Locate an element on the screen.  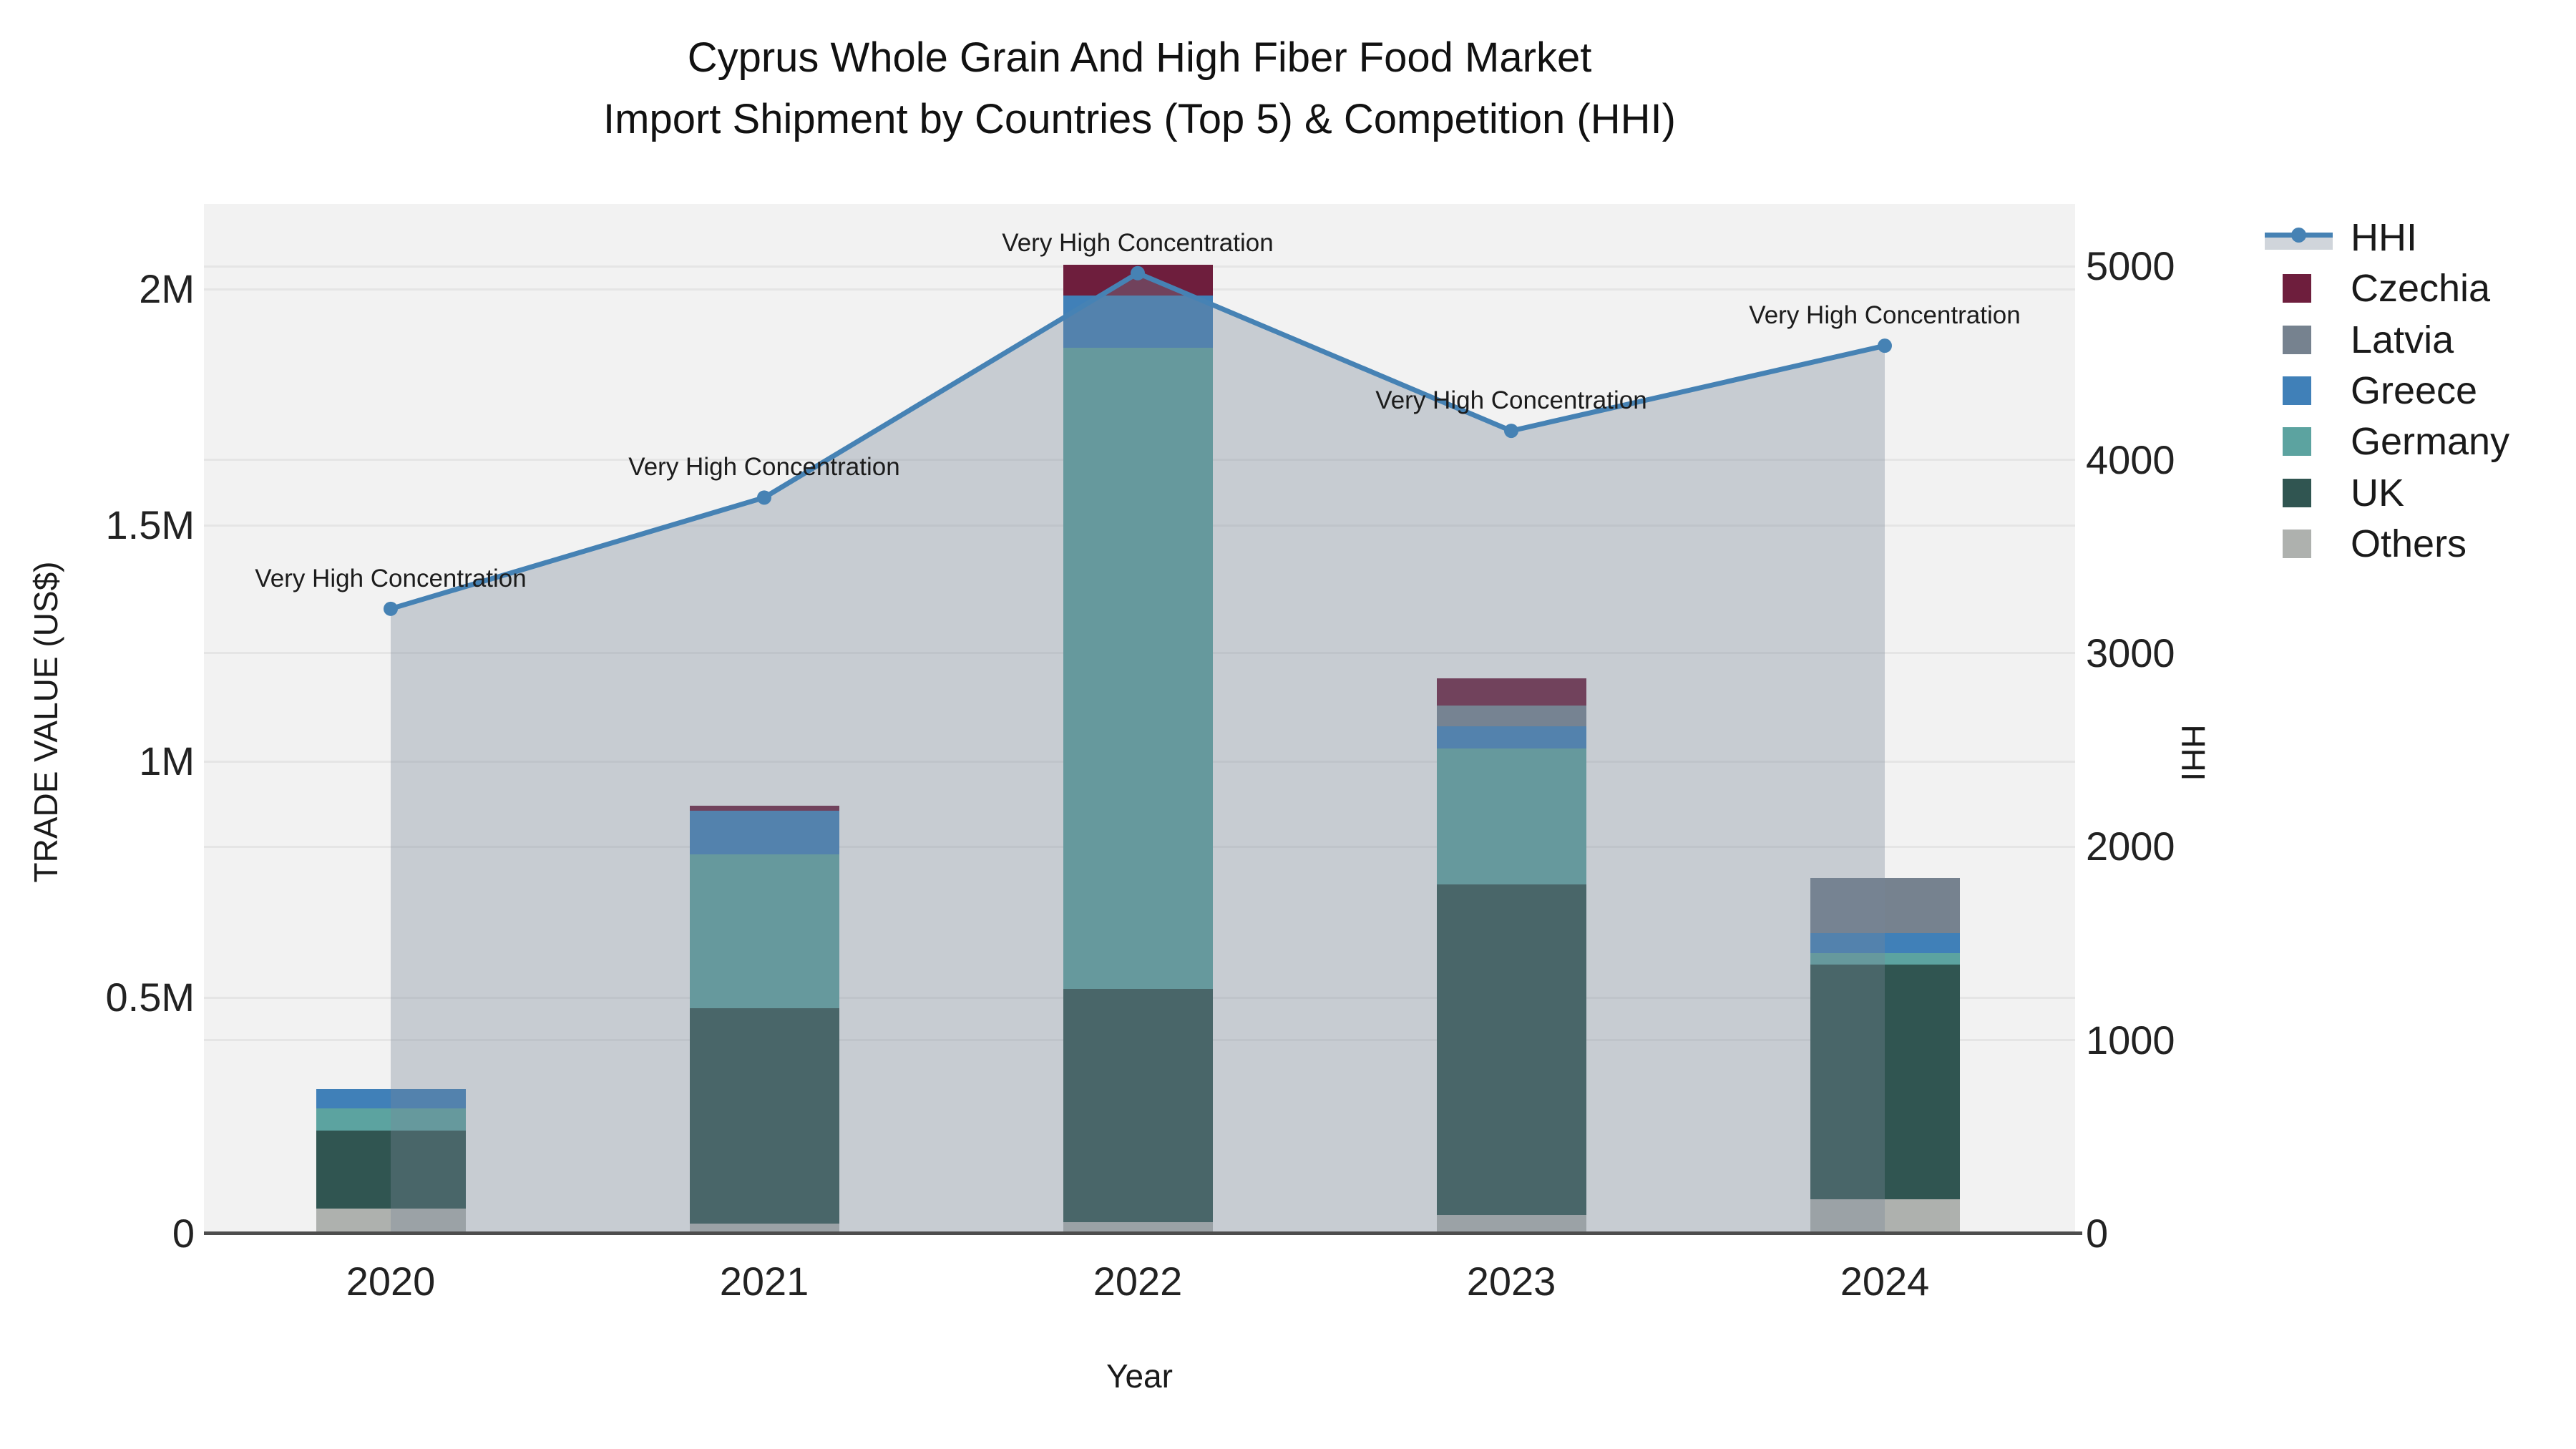
hhi-marker-2024 is located at coordinates (1885, 345).